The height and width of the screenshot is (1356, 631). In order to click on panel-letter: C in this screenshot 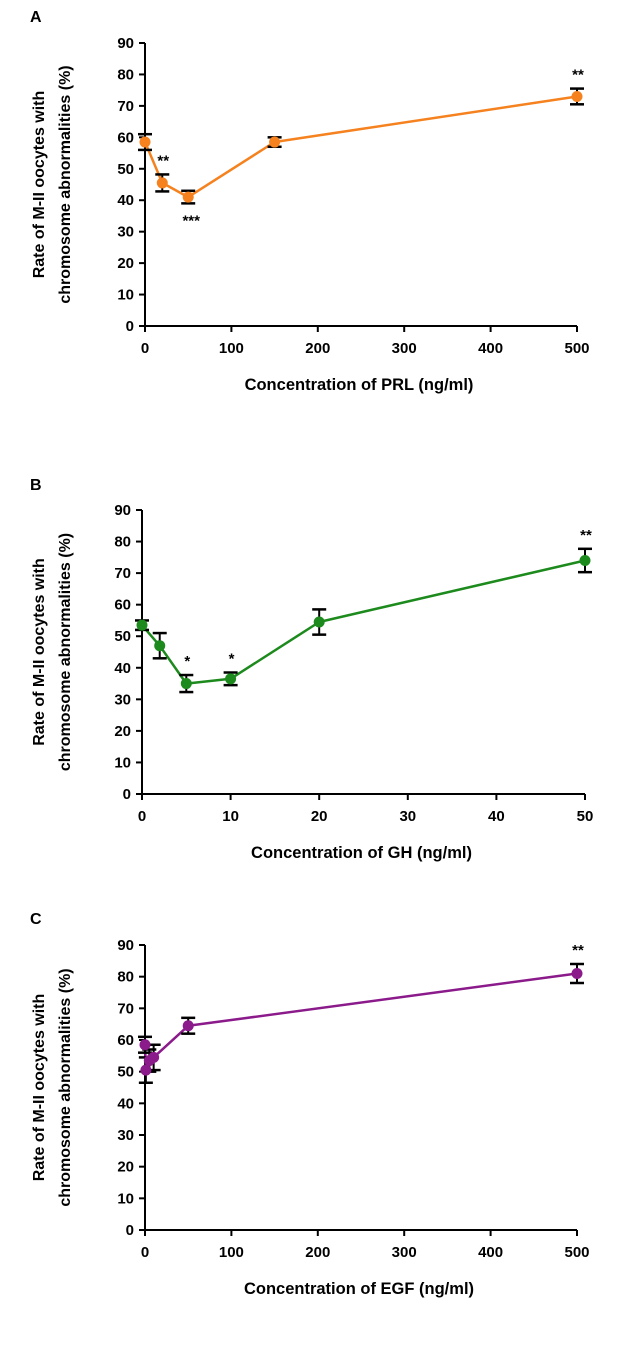, I will do `click(36, 919)`.